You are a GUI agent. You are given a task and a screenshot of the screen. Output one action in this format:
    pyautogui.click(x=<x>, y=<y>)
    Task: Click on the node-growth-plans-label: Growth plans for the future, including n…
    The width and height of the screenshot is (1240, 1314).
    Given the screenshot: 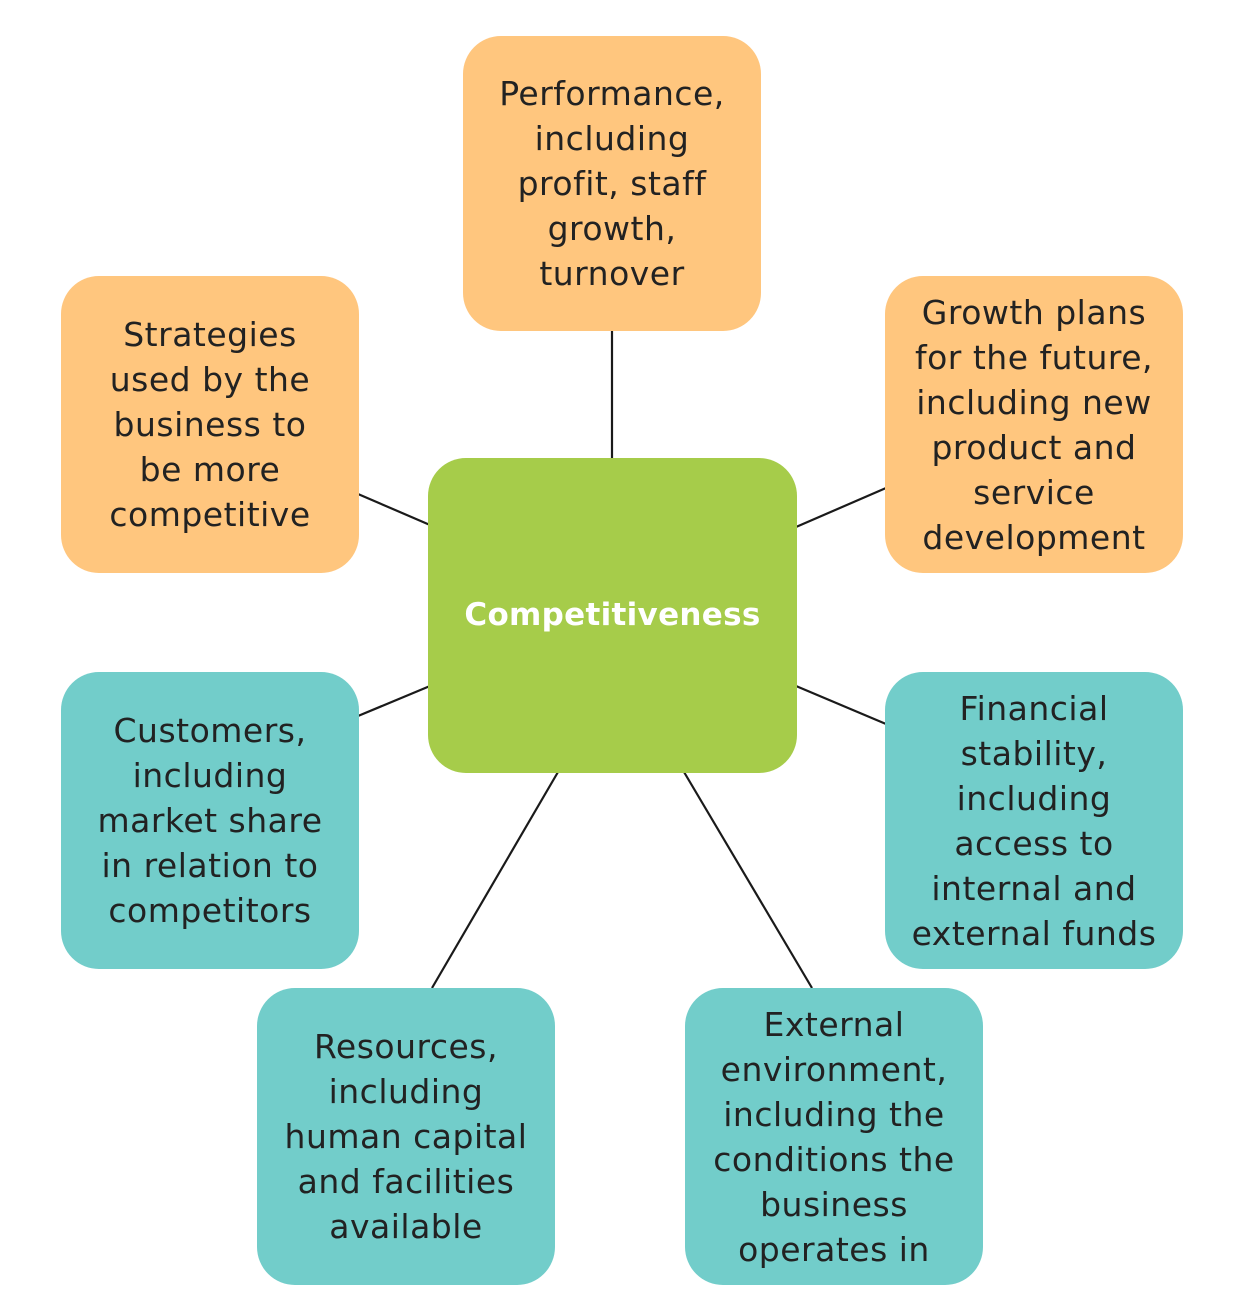 What is the action you would take?
    pyautogui.click(x=1034, y=424)
    